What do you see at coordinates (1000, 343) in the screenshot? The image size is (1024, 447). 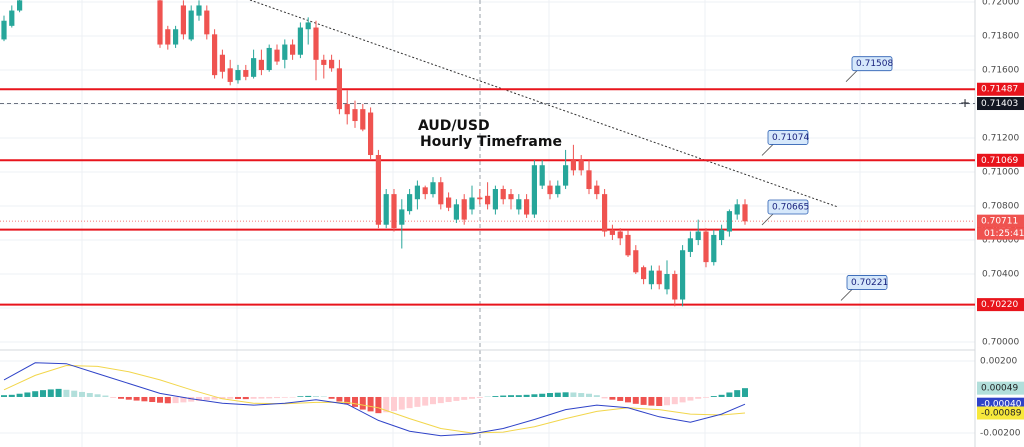 I see `y-tick-label: 0.70000` at bounding box center [1000, 343].